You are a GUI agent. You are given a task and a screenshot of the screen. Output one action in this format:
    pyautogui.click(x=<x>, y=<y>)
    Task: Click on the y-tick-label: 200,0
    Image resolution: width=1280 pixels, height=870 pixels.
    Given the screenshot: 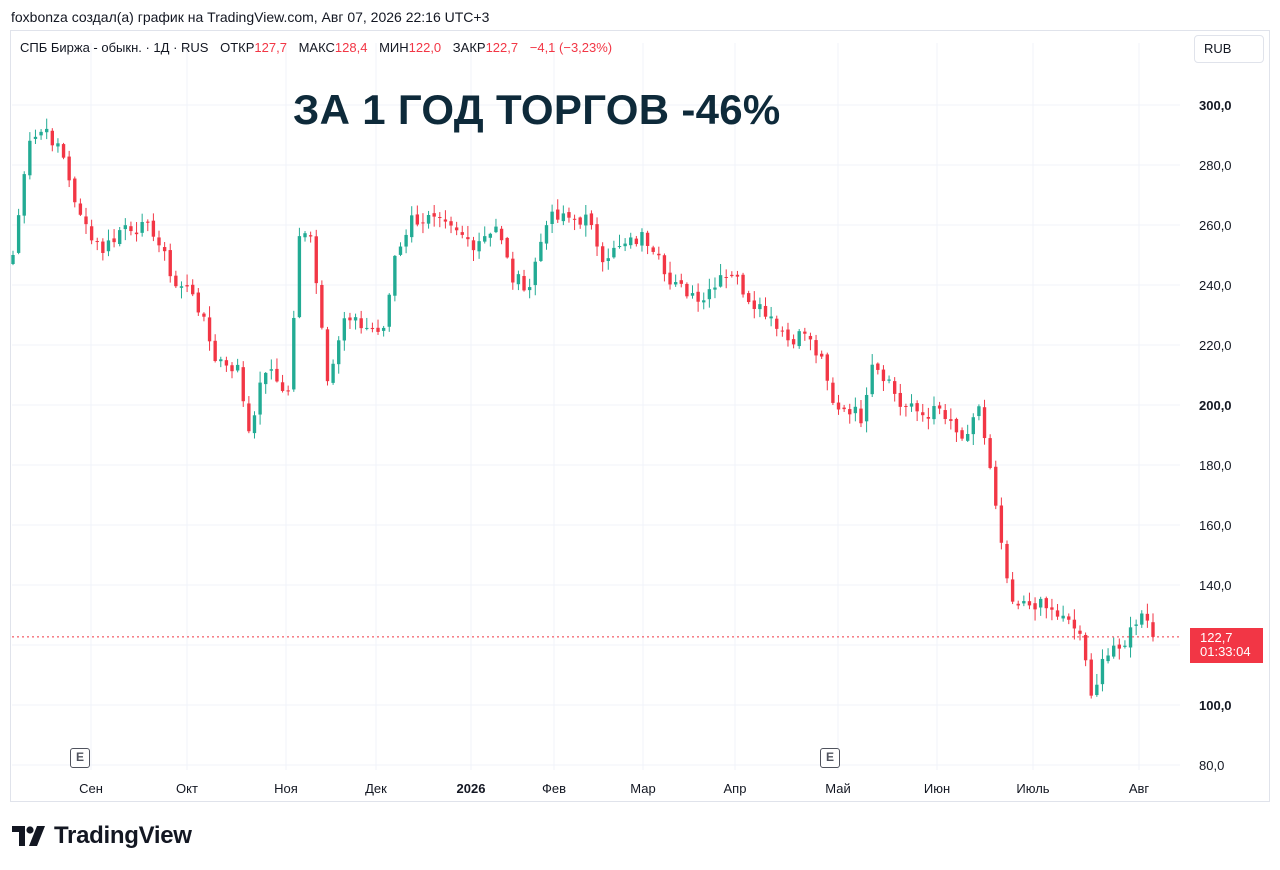 What is the action you would take?
    pyautogui.click(x=1215, y=405)
    